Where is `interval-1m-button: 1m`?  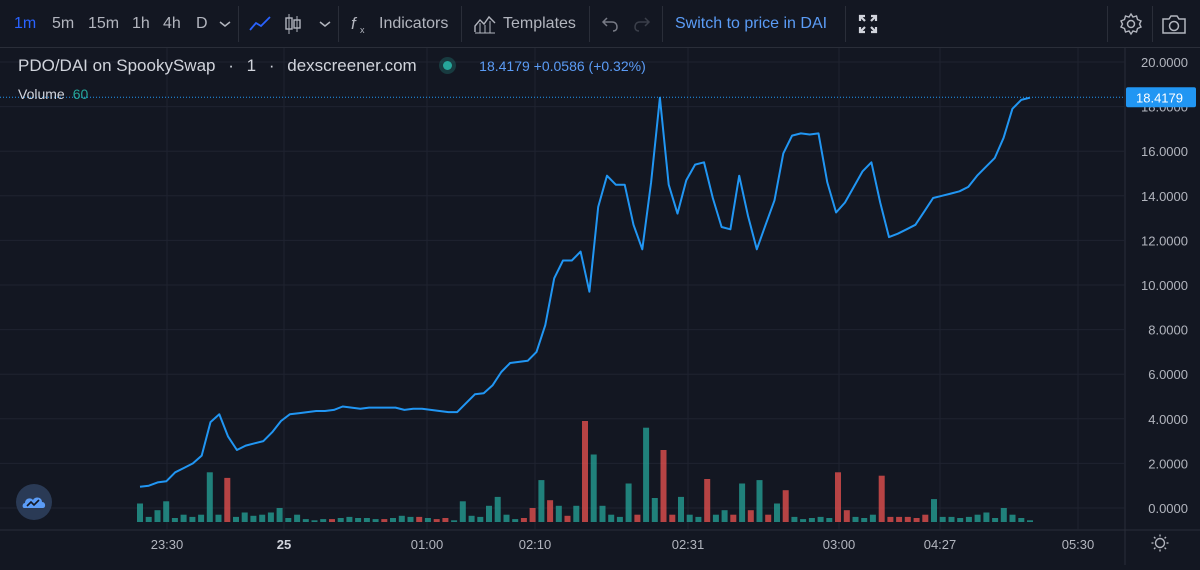
interval-1m-button: 1m is located at coordinates (25, 23).